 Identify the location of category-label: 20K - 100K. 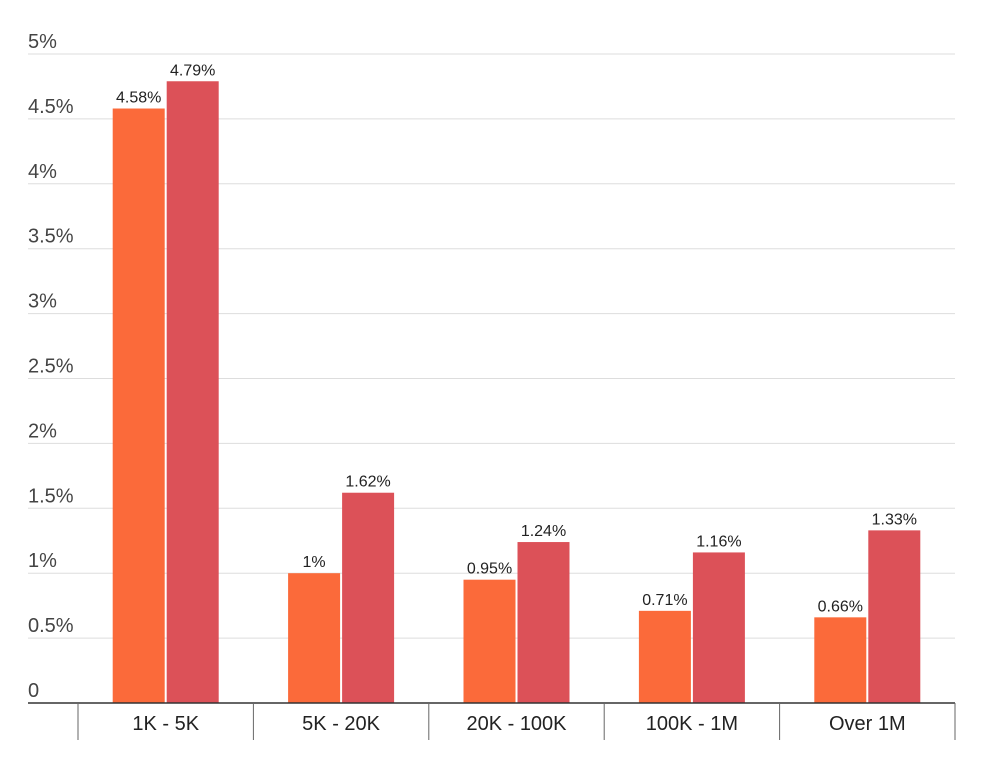
(516, 724).